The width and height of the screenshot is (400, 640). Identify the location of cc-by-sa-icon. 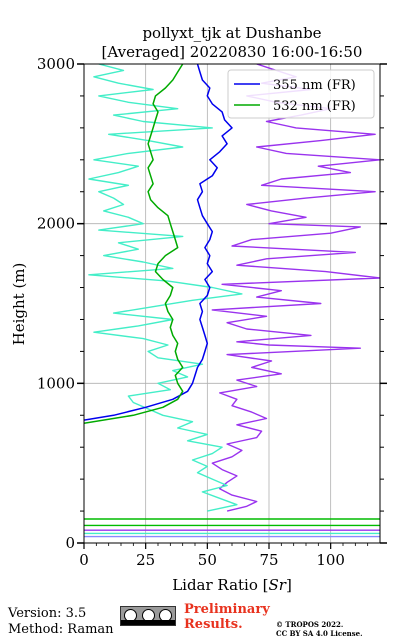
(148, 616).